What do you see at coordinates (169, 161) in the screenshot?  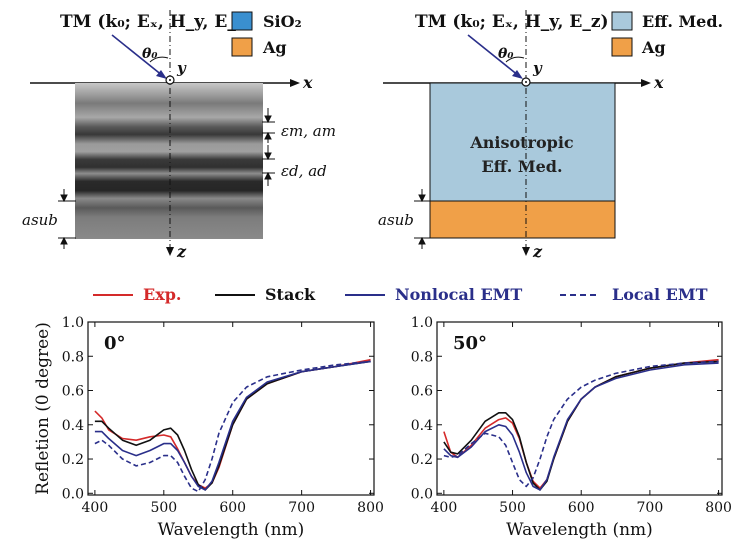 I see `tem-image` at bounding box center [169, 161].